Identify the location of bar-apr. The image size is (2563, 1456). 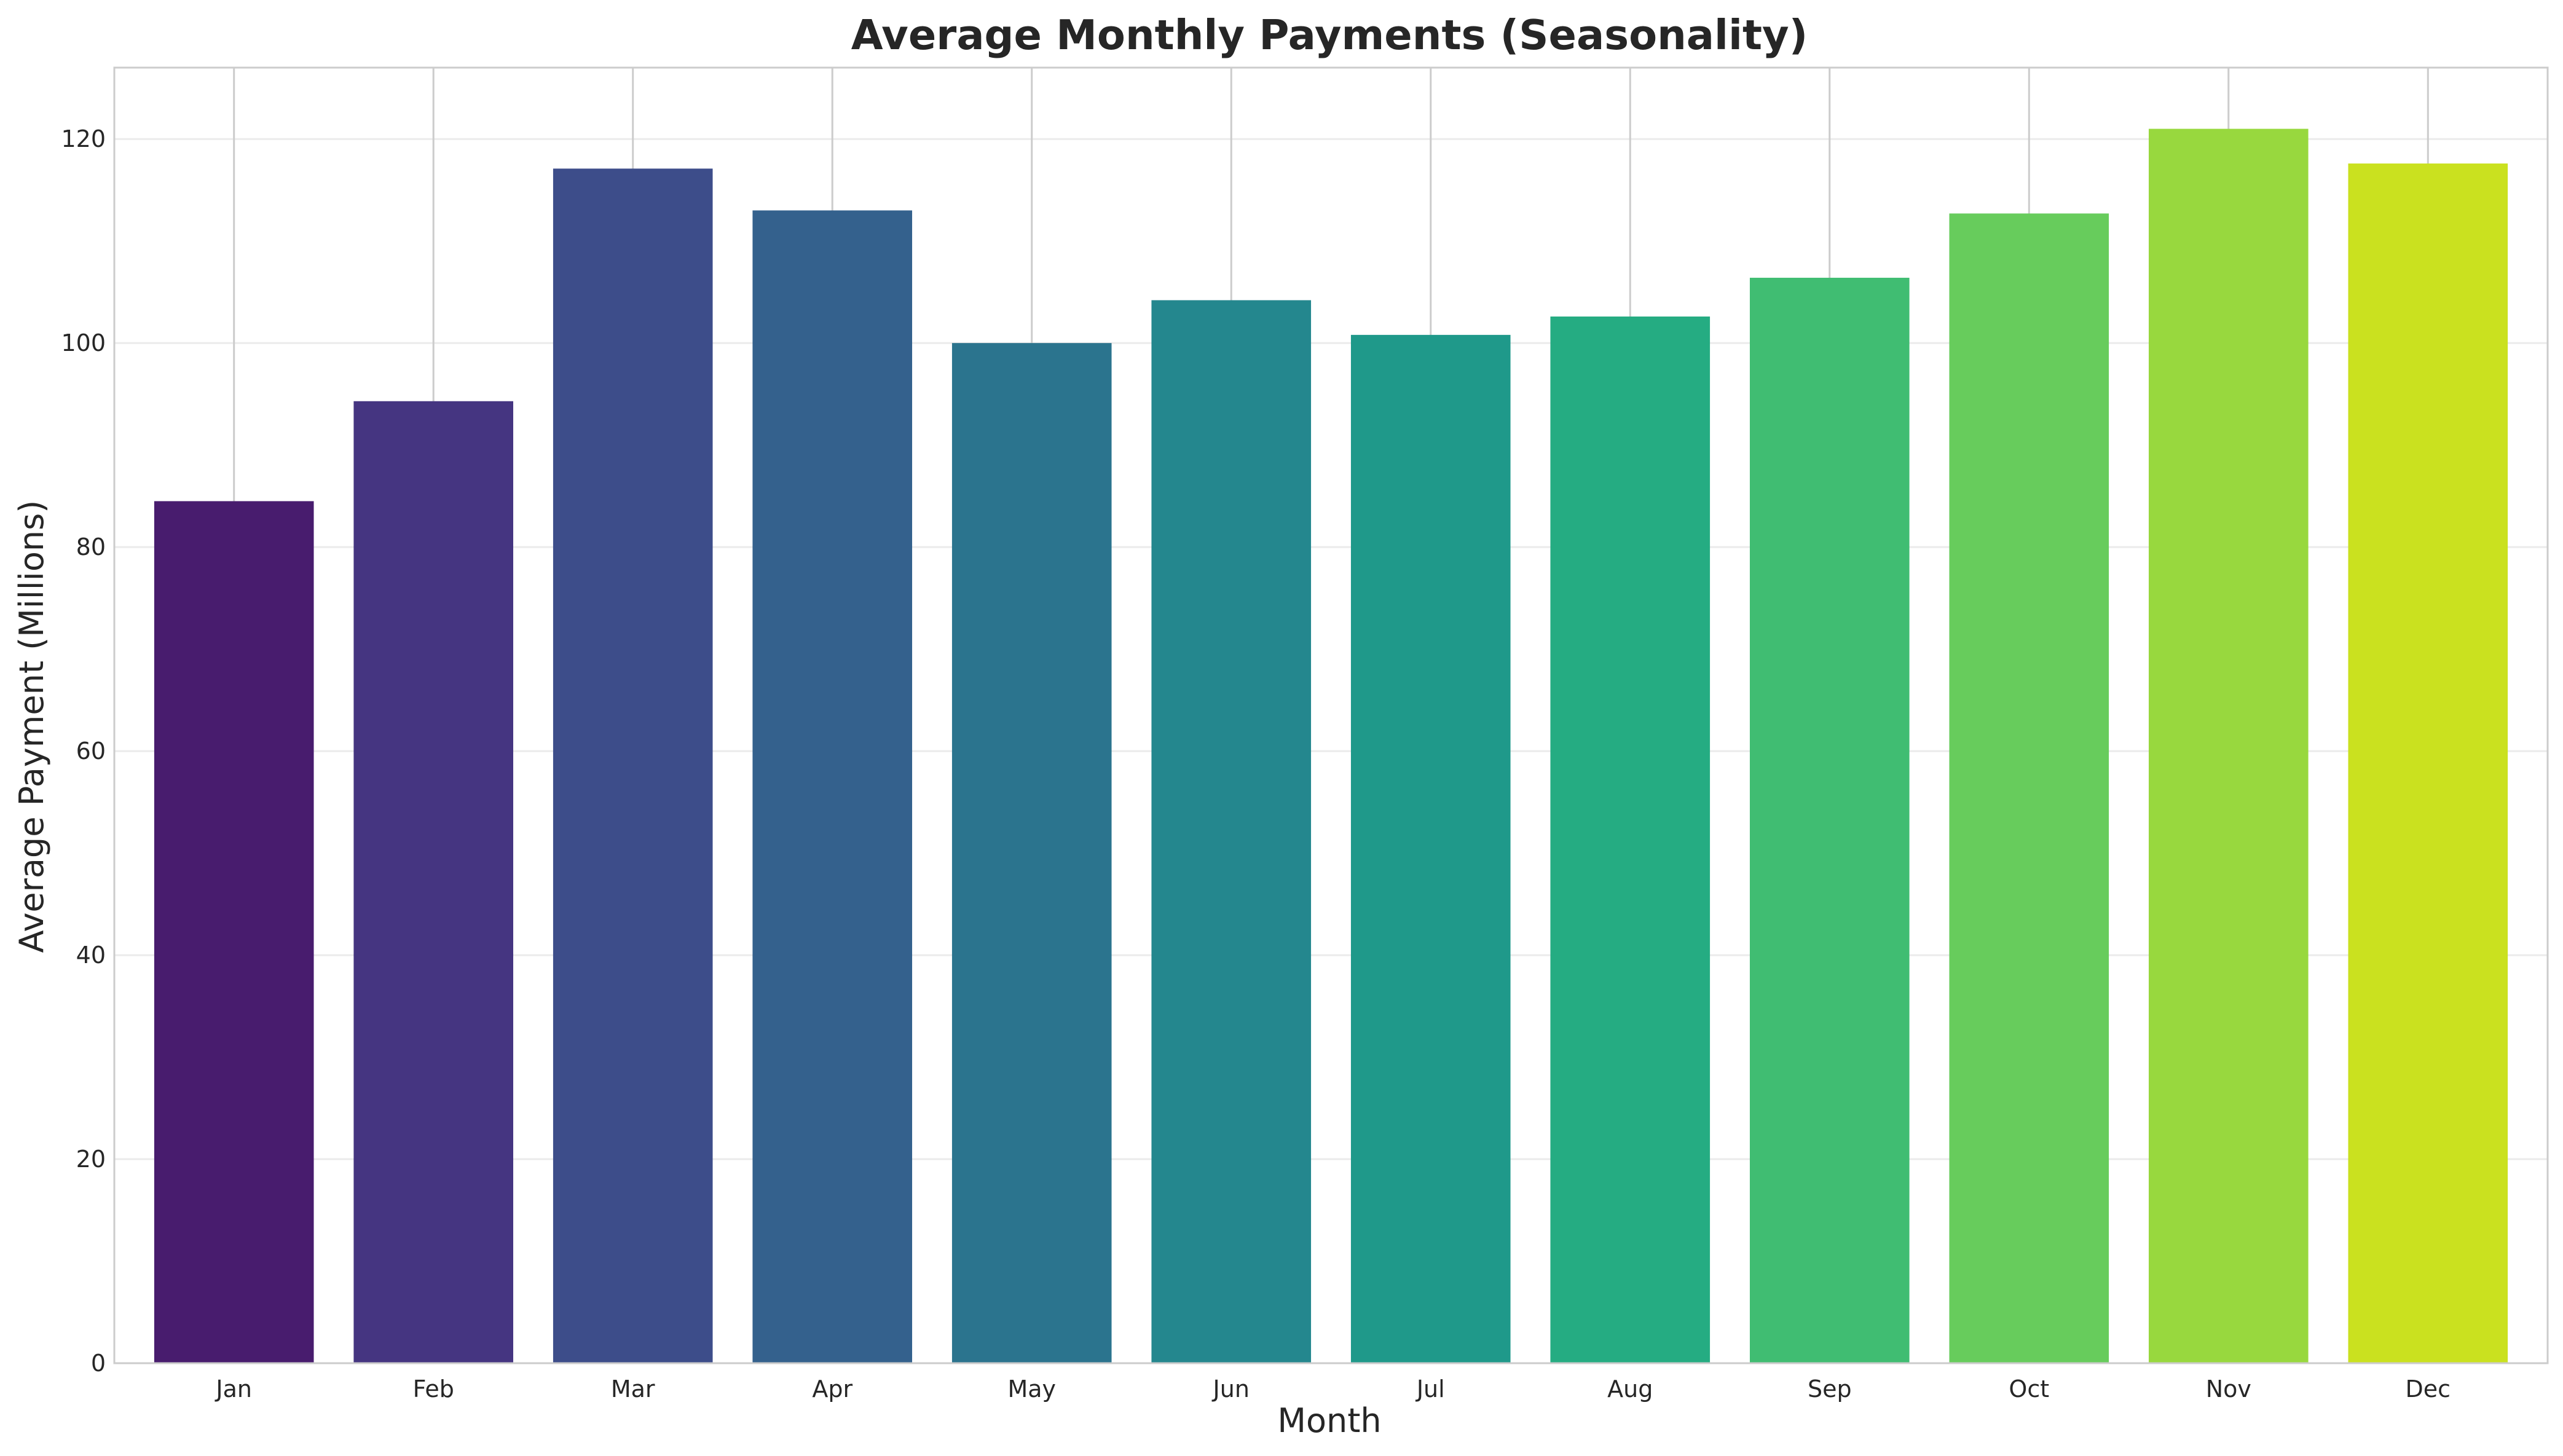
(833, 787).